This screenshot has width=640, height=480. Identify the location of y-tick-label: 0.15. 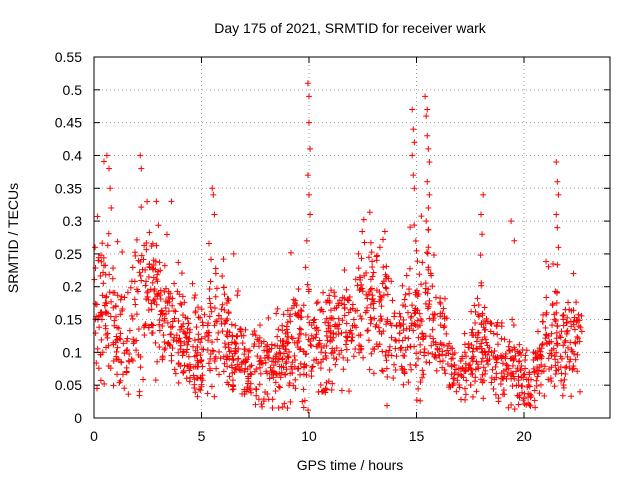
(68, 320).